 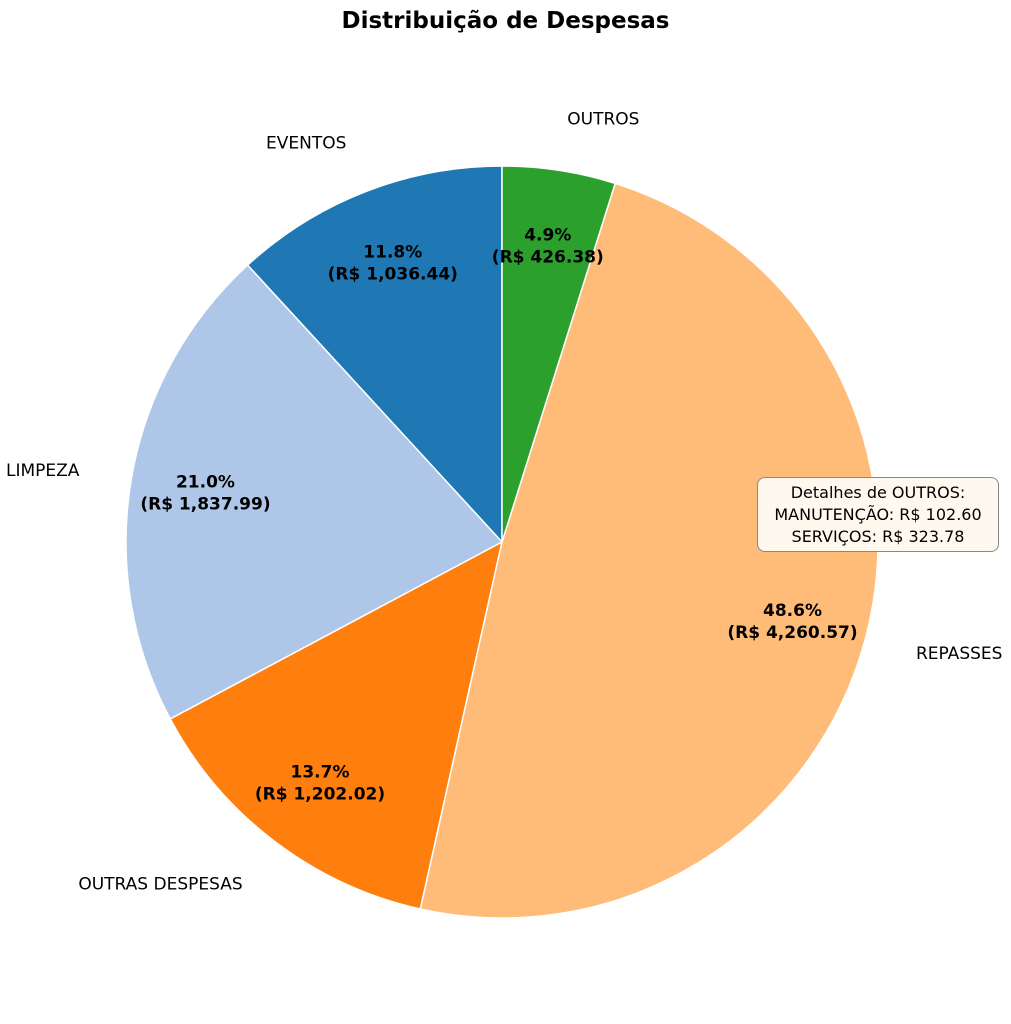 I want to click on slice-pct-label: 11.8%, so click(x=392, y=253).